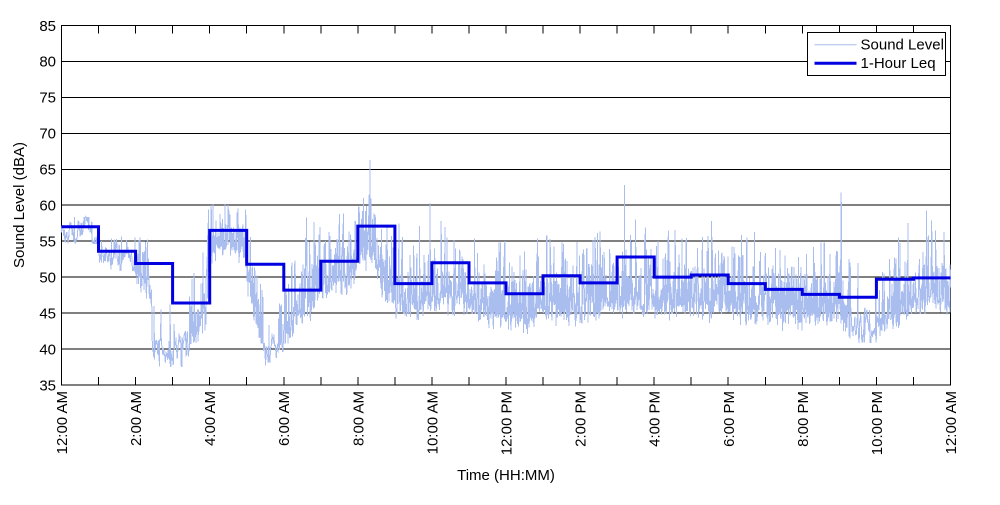 The width and height of the screenshot is (1000, 505). What do you see at coordinates (47, 313) in the screenshot?
I see `svg-text: 45` at bounding box center [47, 313].